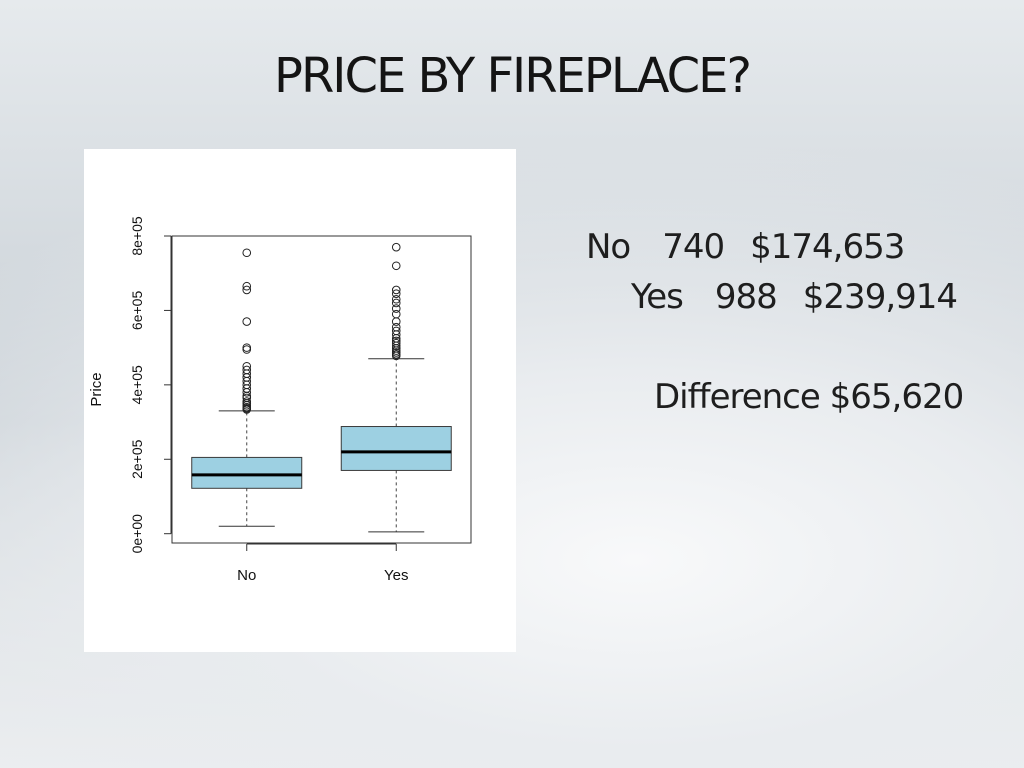 Image resolution: width=1024 pixels, height=768 pixels. Describe the element at coordinates (880, 297) in the screenshot. I see `stats-price: $239,914` at that location.